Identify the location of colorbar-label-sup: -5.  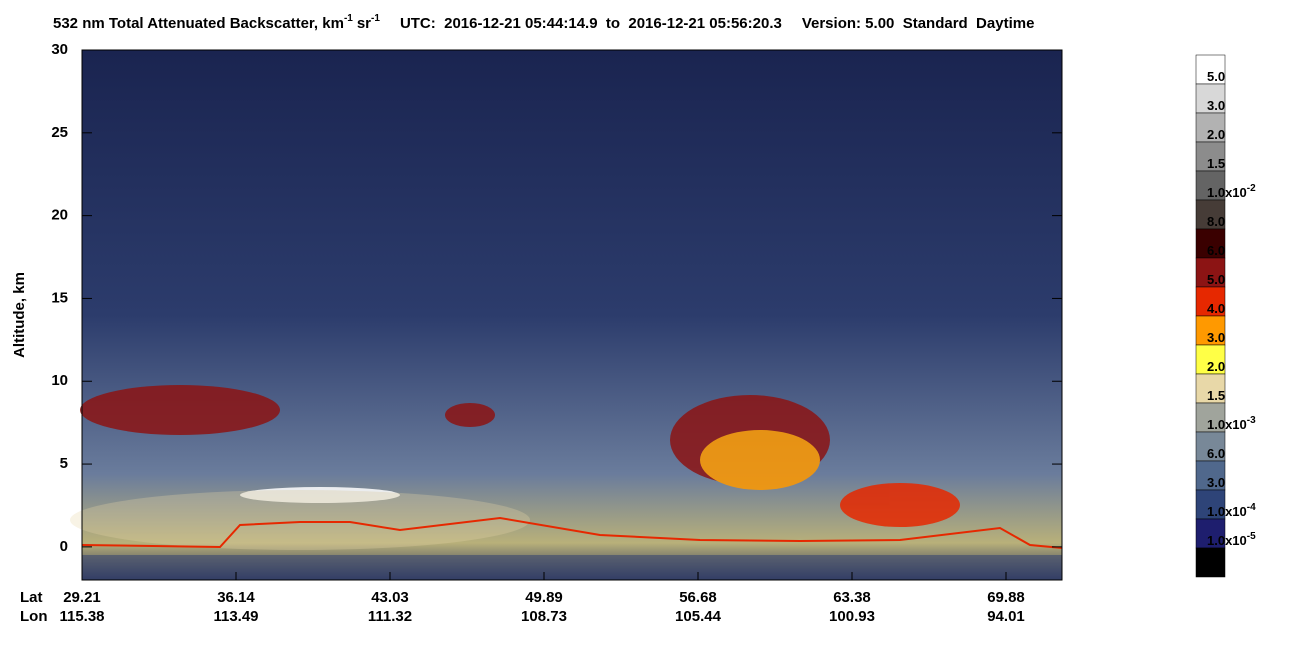
(1251, 536).